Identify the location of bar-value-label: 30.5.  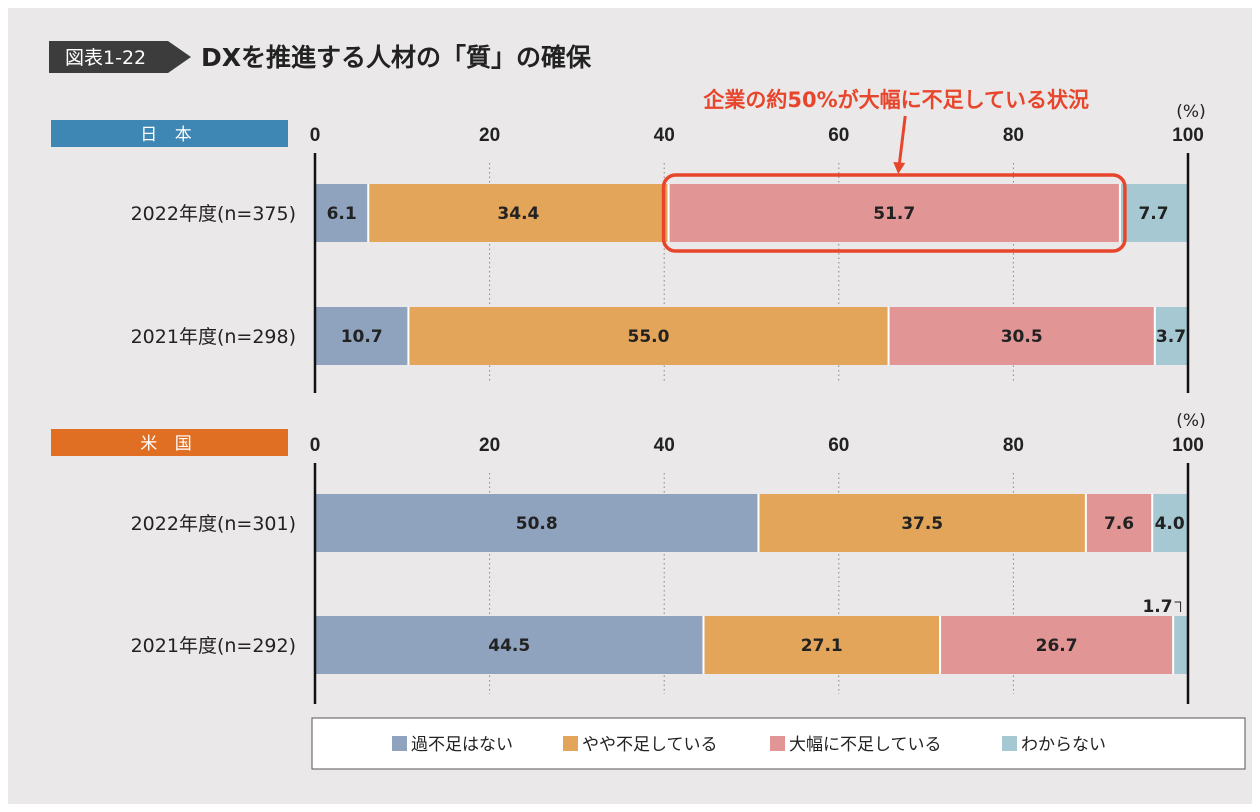
(1022, 337).